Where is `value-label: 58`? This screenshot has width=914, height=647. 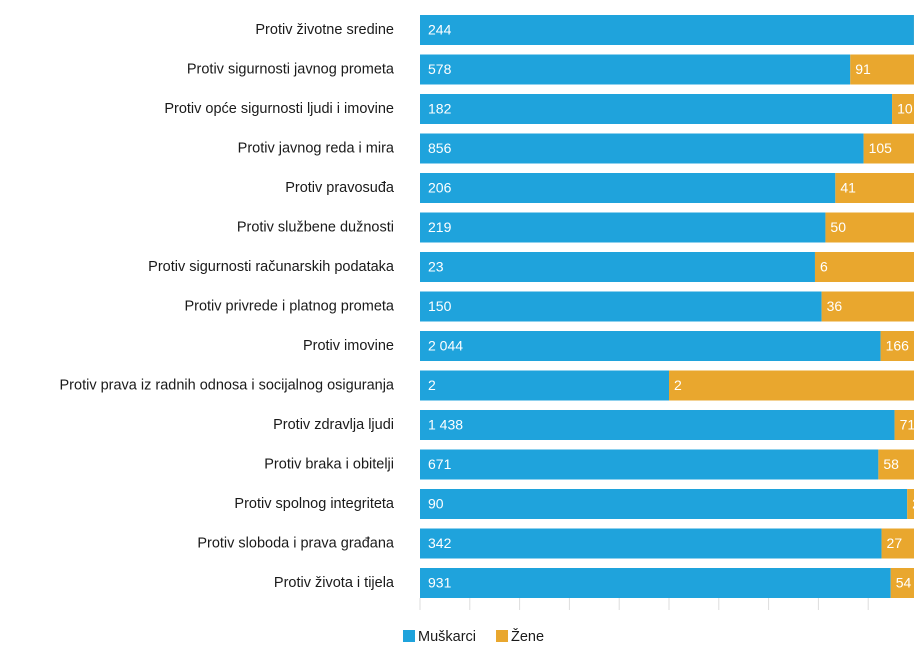
value-label: 58 is located at coordinates (891, 464).